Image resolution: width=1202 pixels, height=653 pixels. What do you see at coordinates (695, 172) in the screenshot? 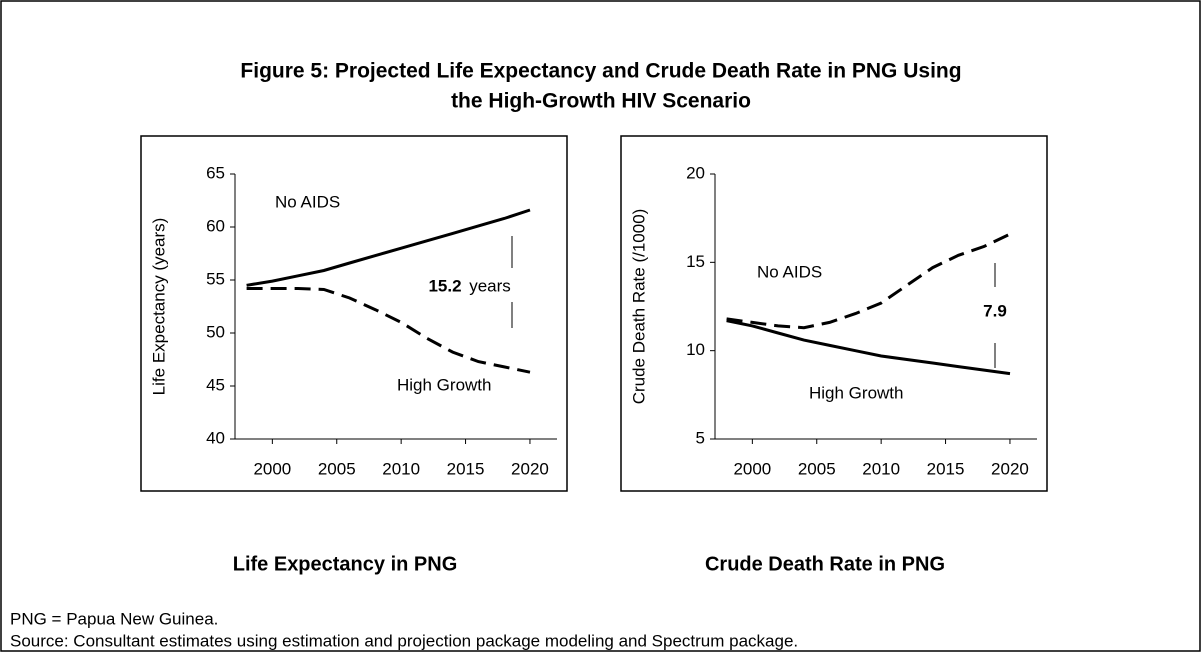
I see `y-tick-label: 20` at bounding box center [695, 172].